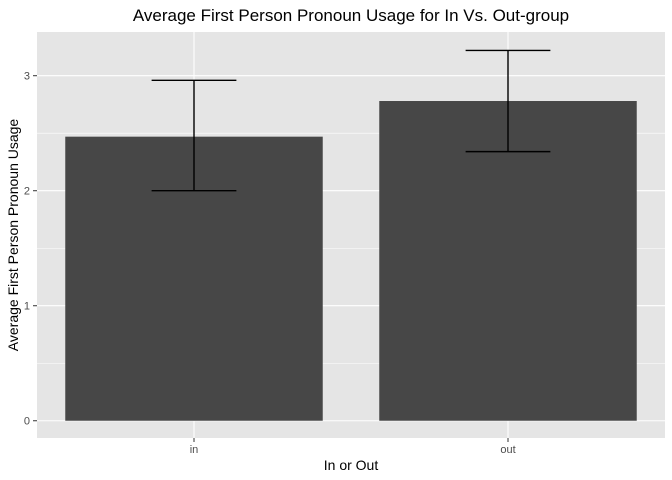 This screenshot has height=480, width=672. Describe the element at coordinates (27, 77) in the screenshot. I see `y-tick-label: 3` at that location.